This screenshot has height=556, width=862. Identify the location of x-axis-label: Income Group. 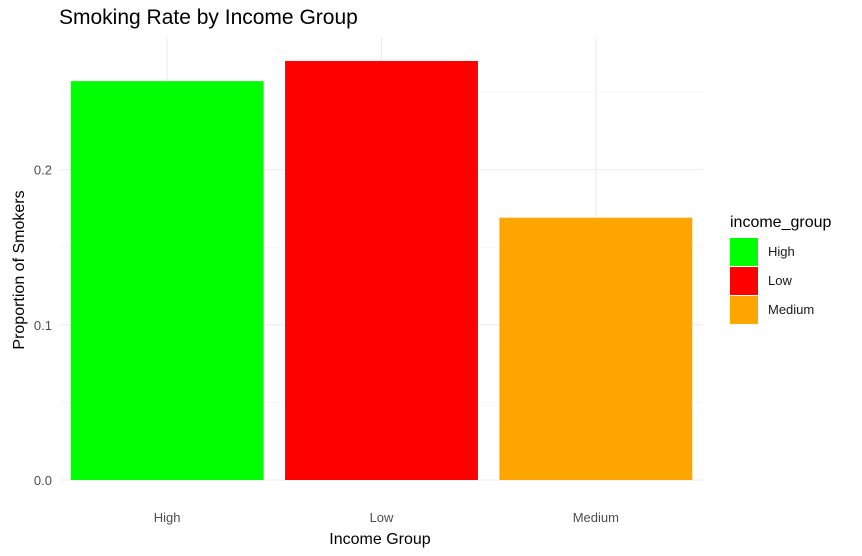
(379, 539).